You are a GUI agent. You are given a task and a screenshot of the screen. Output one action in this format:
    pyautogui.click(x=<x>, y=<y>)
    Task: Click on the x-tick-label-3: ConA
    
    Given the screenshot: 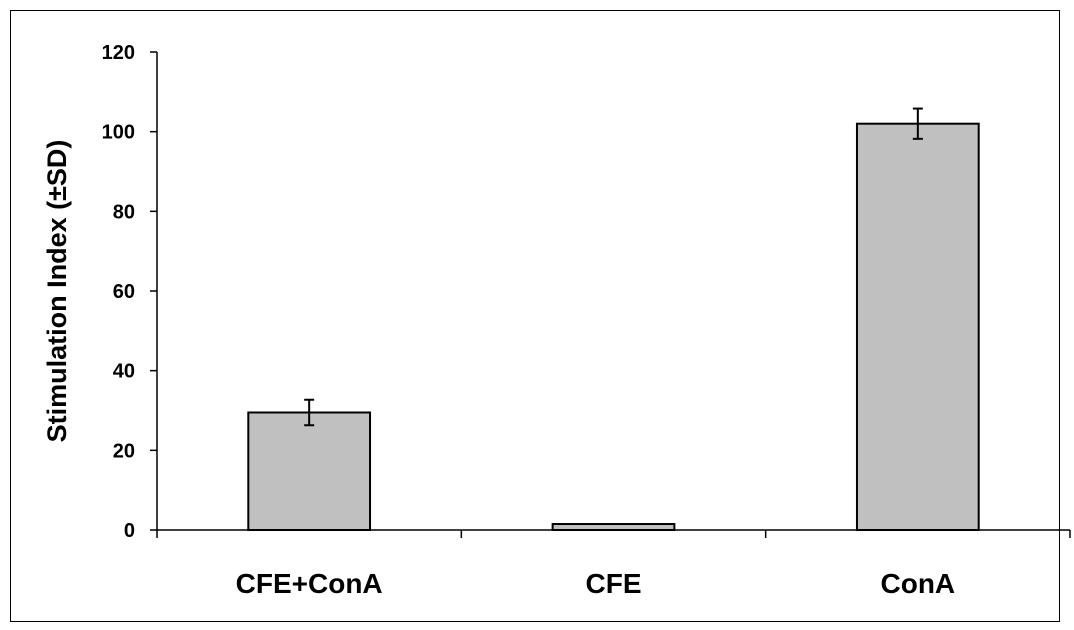 What is the action you would take?
    pyautogui.click(x=918, y=583)
    